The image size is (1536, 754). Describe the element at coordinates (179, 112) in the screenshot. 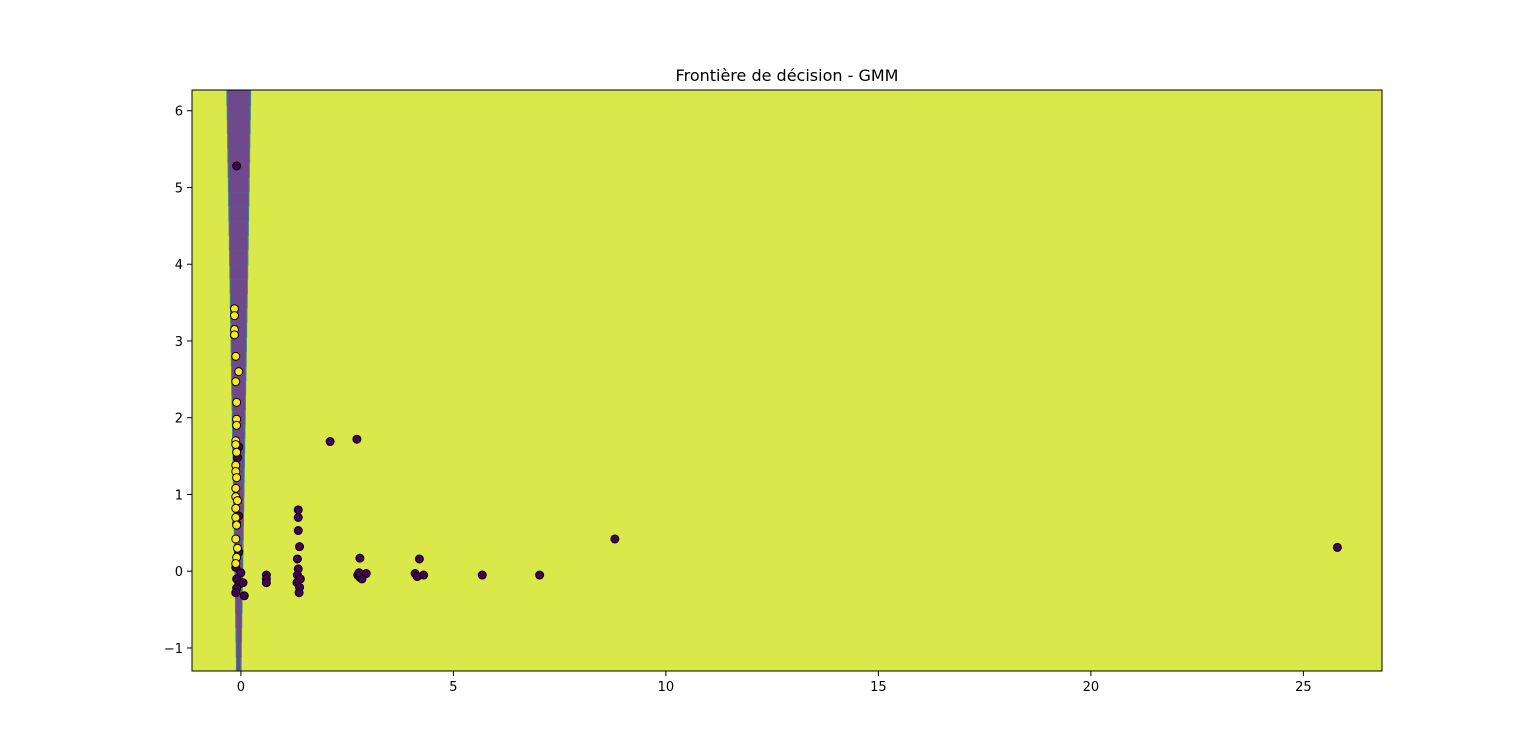

I see `y-tick-label: 6` at that location.